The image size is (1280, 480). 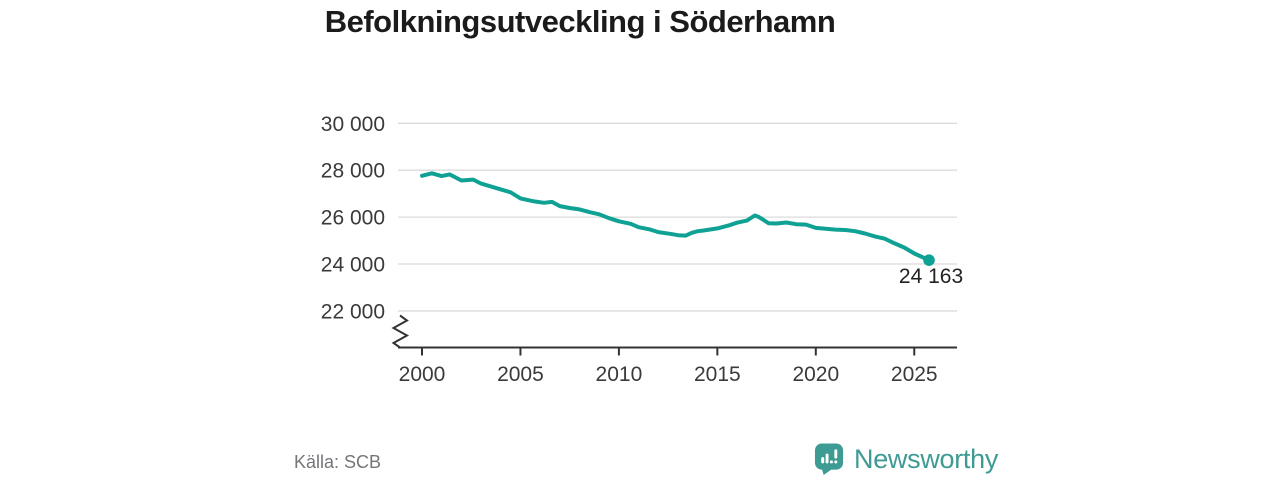 I want to click on axis-break-icon, so click(x=400, y=331).